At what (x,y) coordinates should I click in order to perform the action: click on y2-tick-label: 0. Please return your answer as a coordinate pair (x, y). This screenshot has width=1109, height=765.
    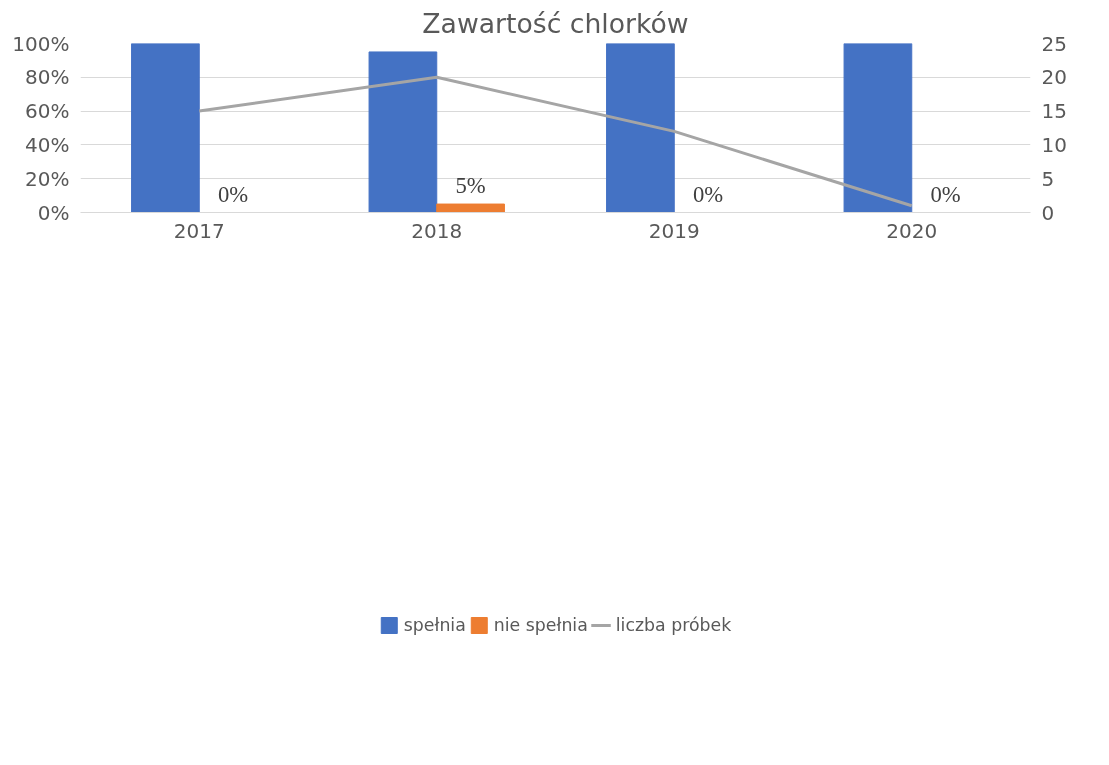
    Looking at the image, I should click on (1048, 212).